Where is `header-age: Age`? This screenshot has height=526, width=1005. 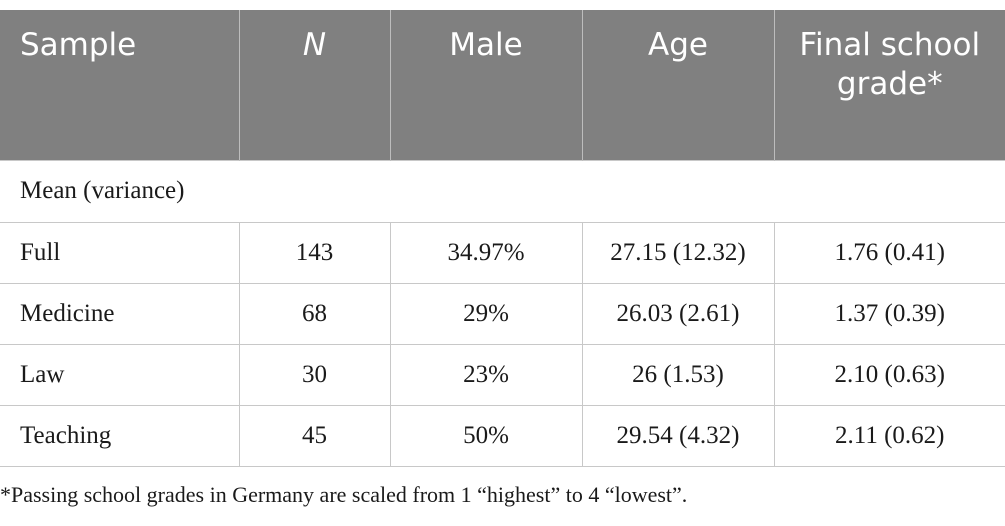
header-age: Age is located at coordinates (677, 85).